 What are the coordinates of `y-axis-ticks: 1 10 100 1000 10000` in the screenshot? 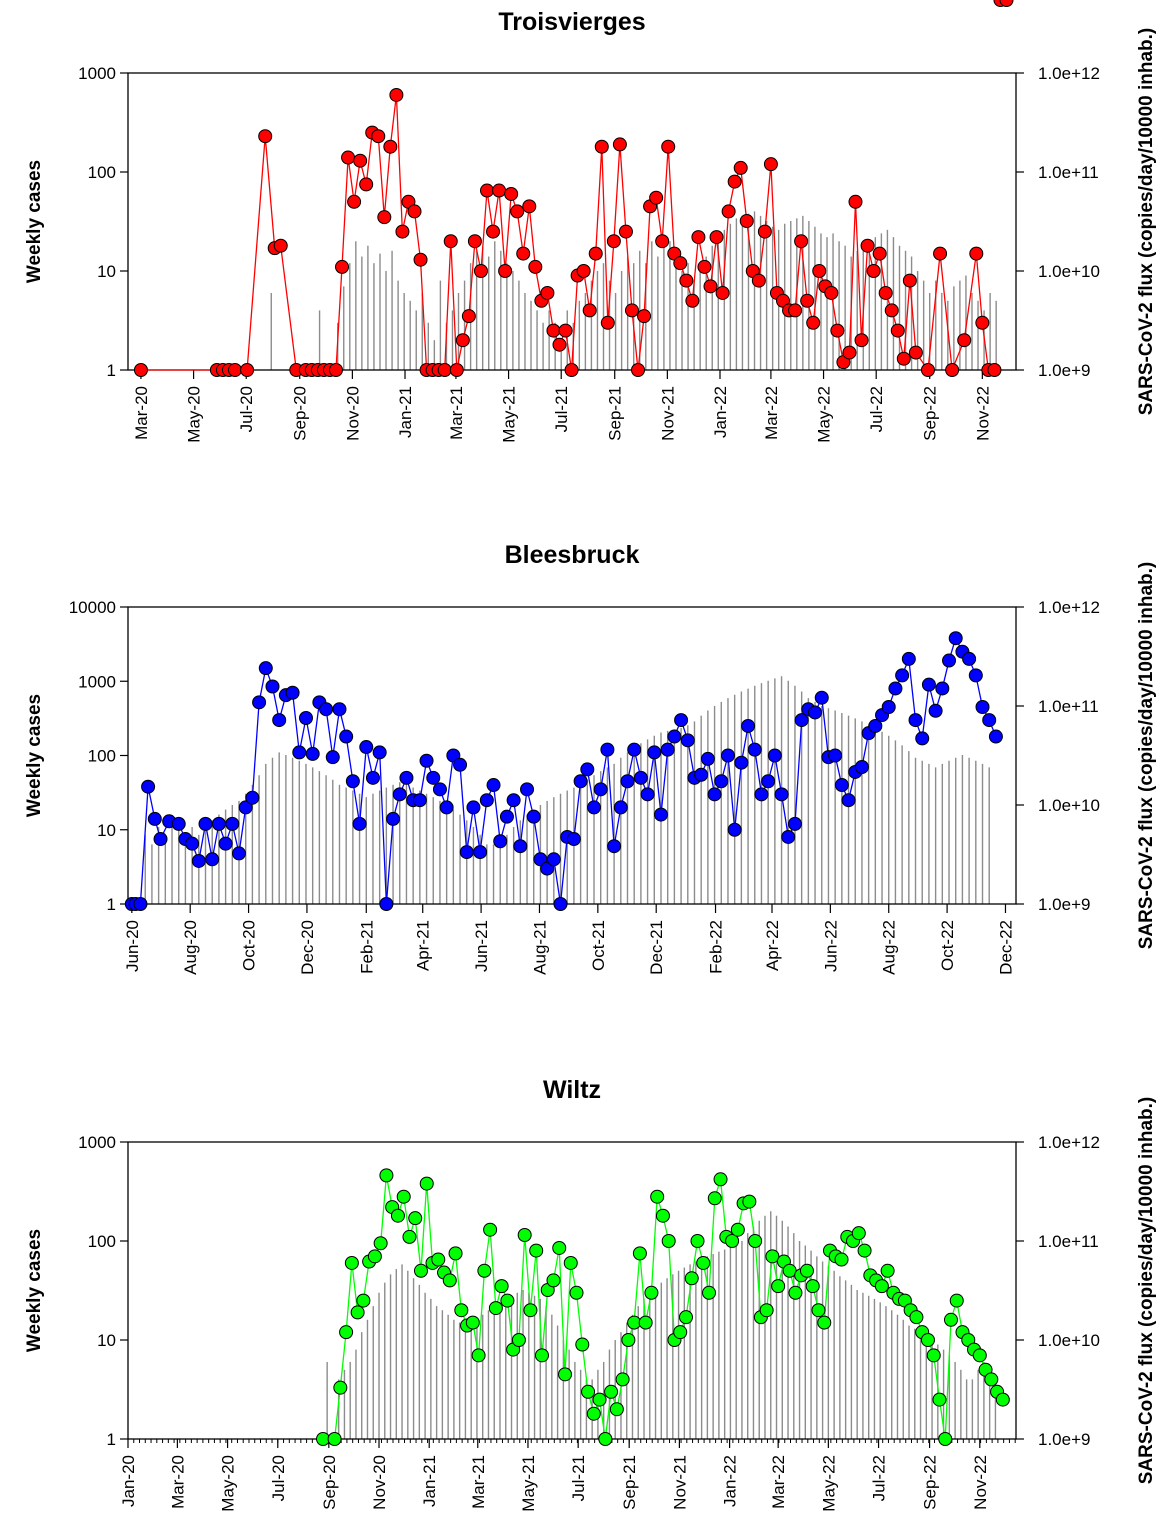 It's located at (98, 756).